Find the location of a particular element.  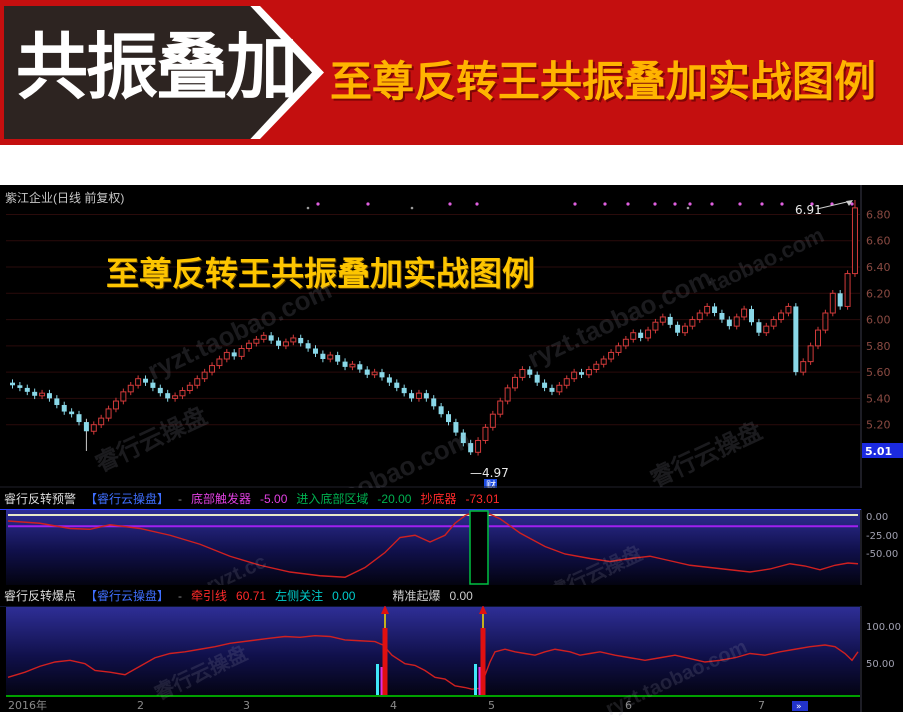

svg-text: 财 is located at coordinates (491, 485).